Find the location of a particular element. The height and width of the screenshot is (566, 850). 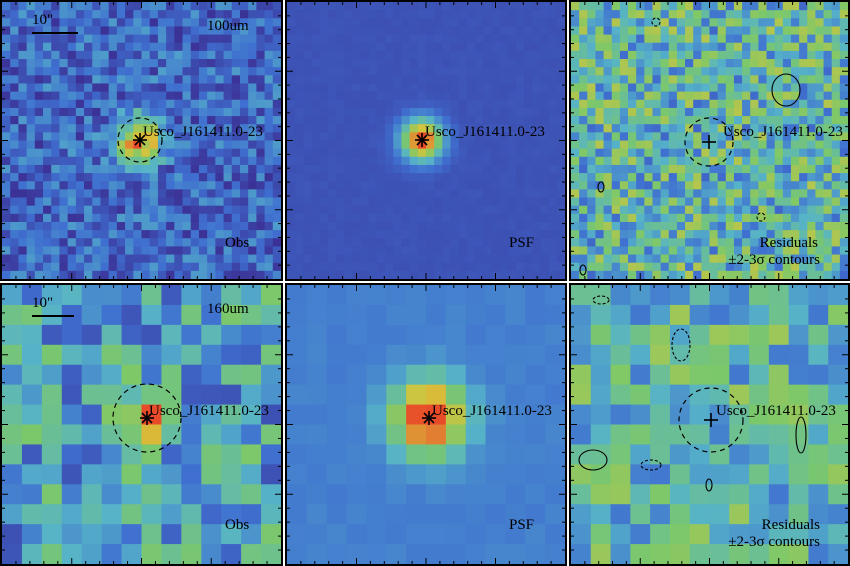

band-label: 100um is located at coordinates (228, 26).